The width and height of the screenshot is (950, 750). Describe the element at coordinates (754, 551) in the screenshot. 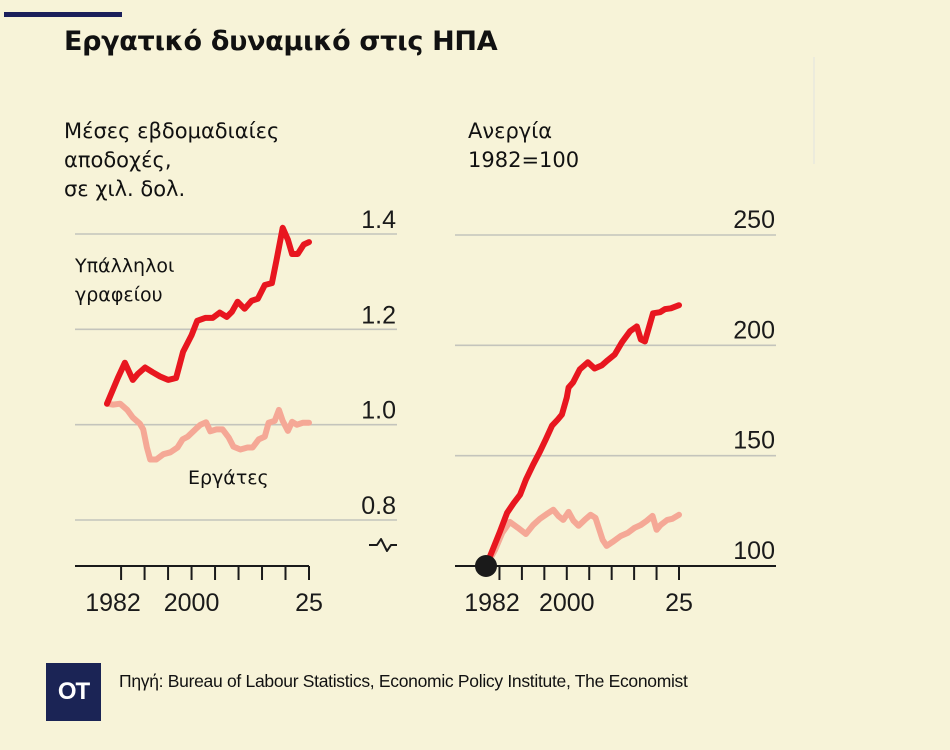

I see `y-tick-label: 100` at that location.